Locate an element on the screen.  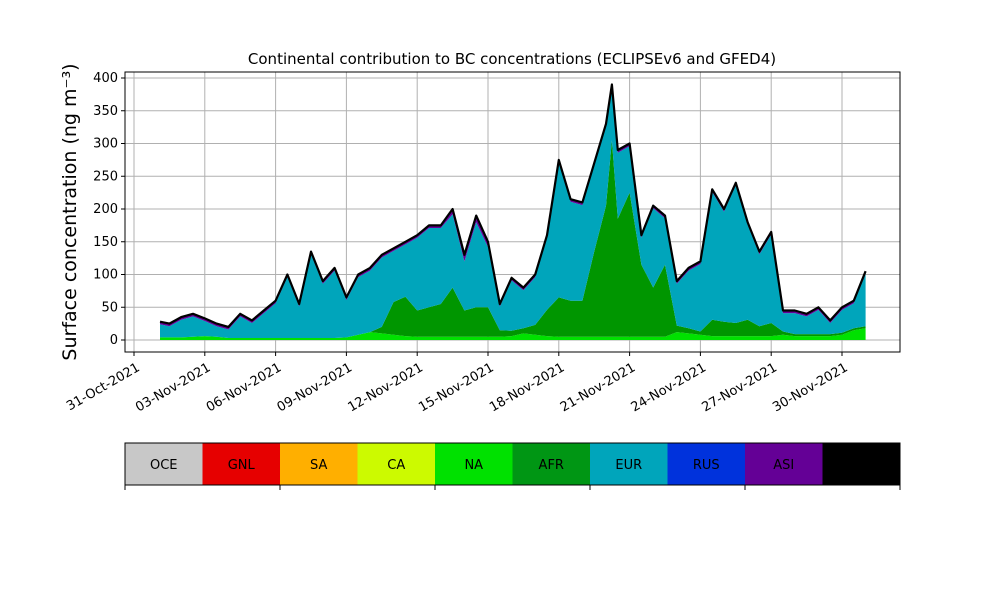
colorbar-label: ASI is located at coordinates (783, 465).